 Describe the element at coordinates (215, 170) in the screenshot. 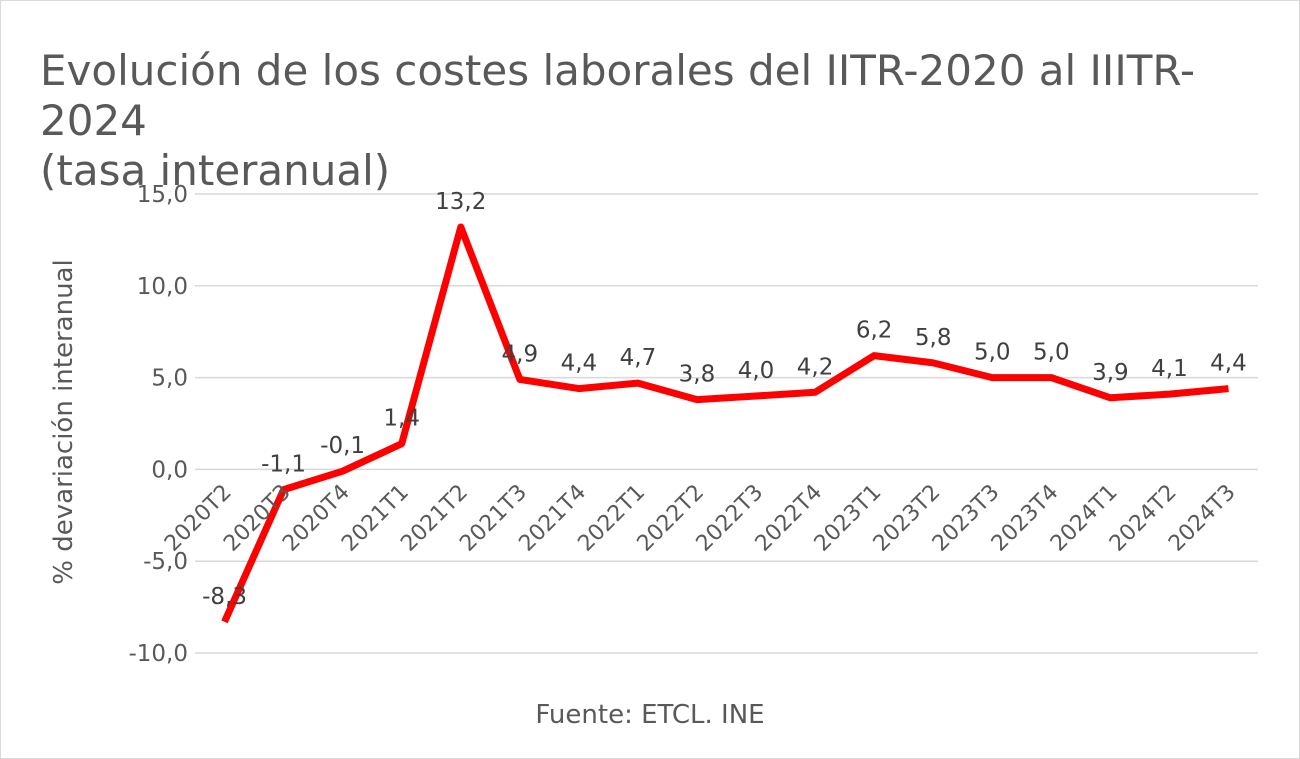

I see `chart-title-line-2: (tasa interanual)` at that location.